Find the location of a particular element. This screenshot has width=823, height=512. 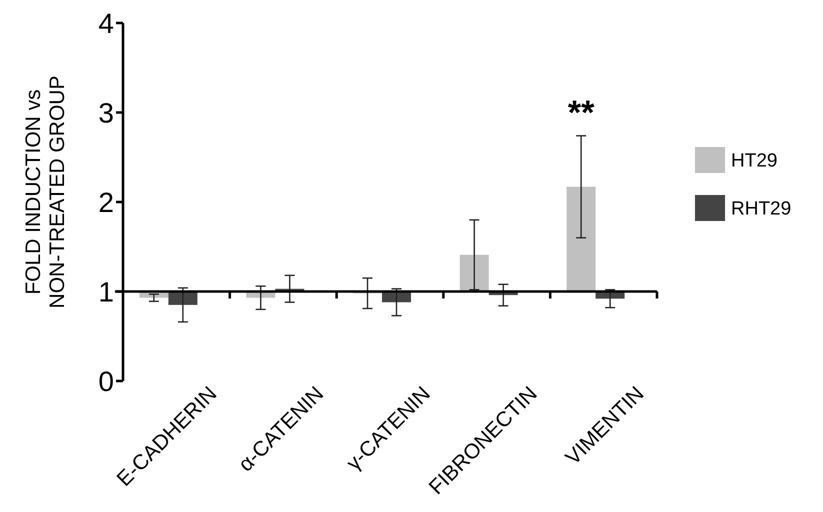

y-tick-label: 3 is located at coordinates (106, 112).